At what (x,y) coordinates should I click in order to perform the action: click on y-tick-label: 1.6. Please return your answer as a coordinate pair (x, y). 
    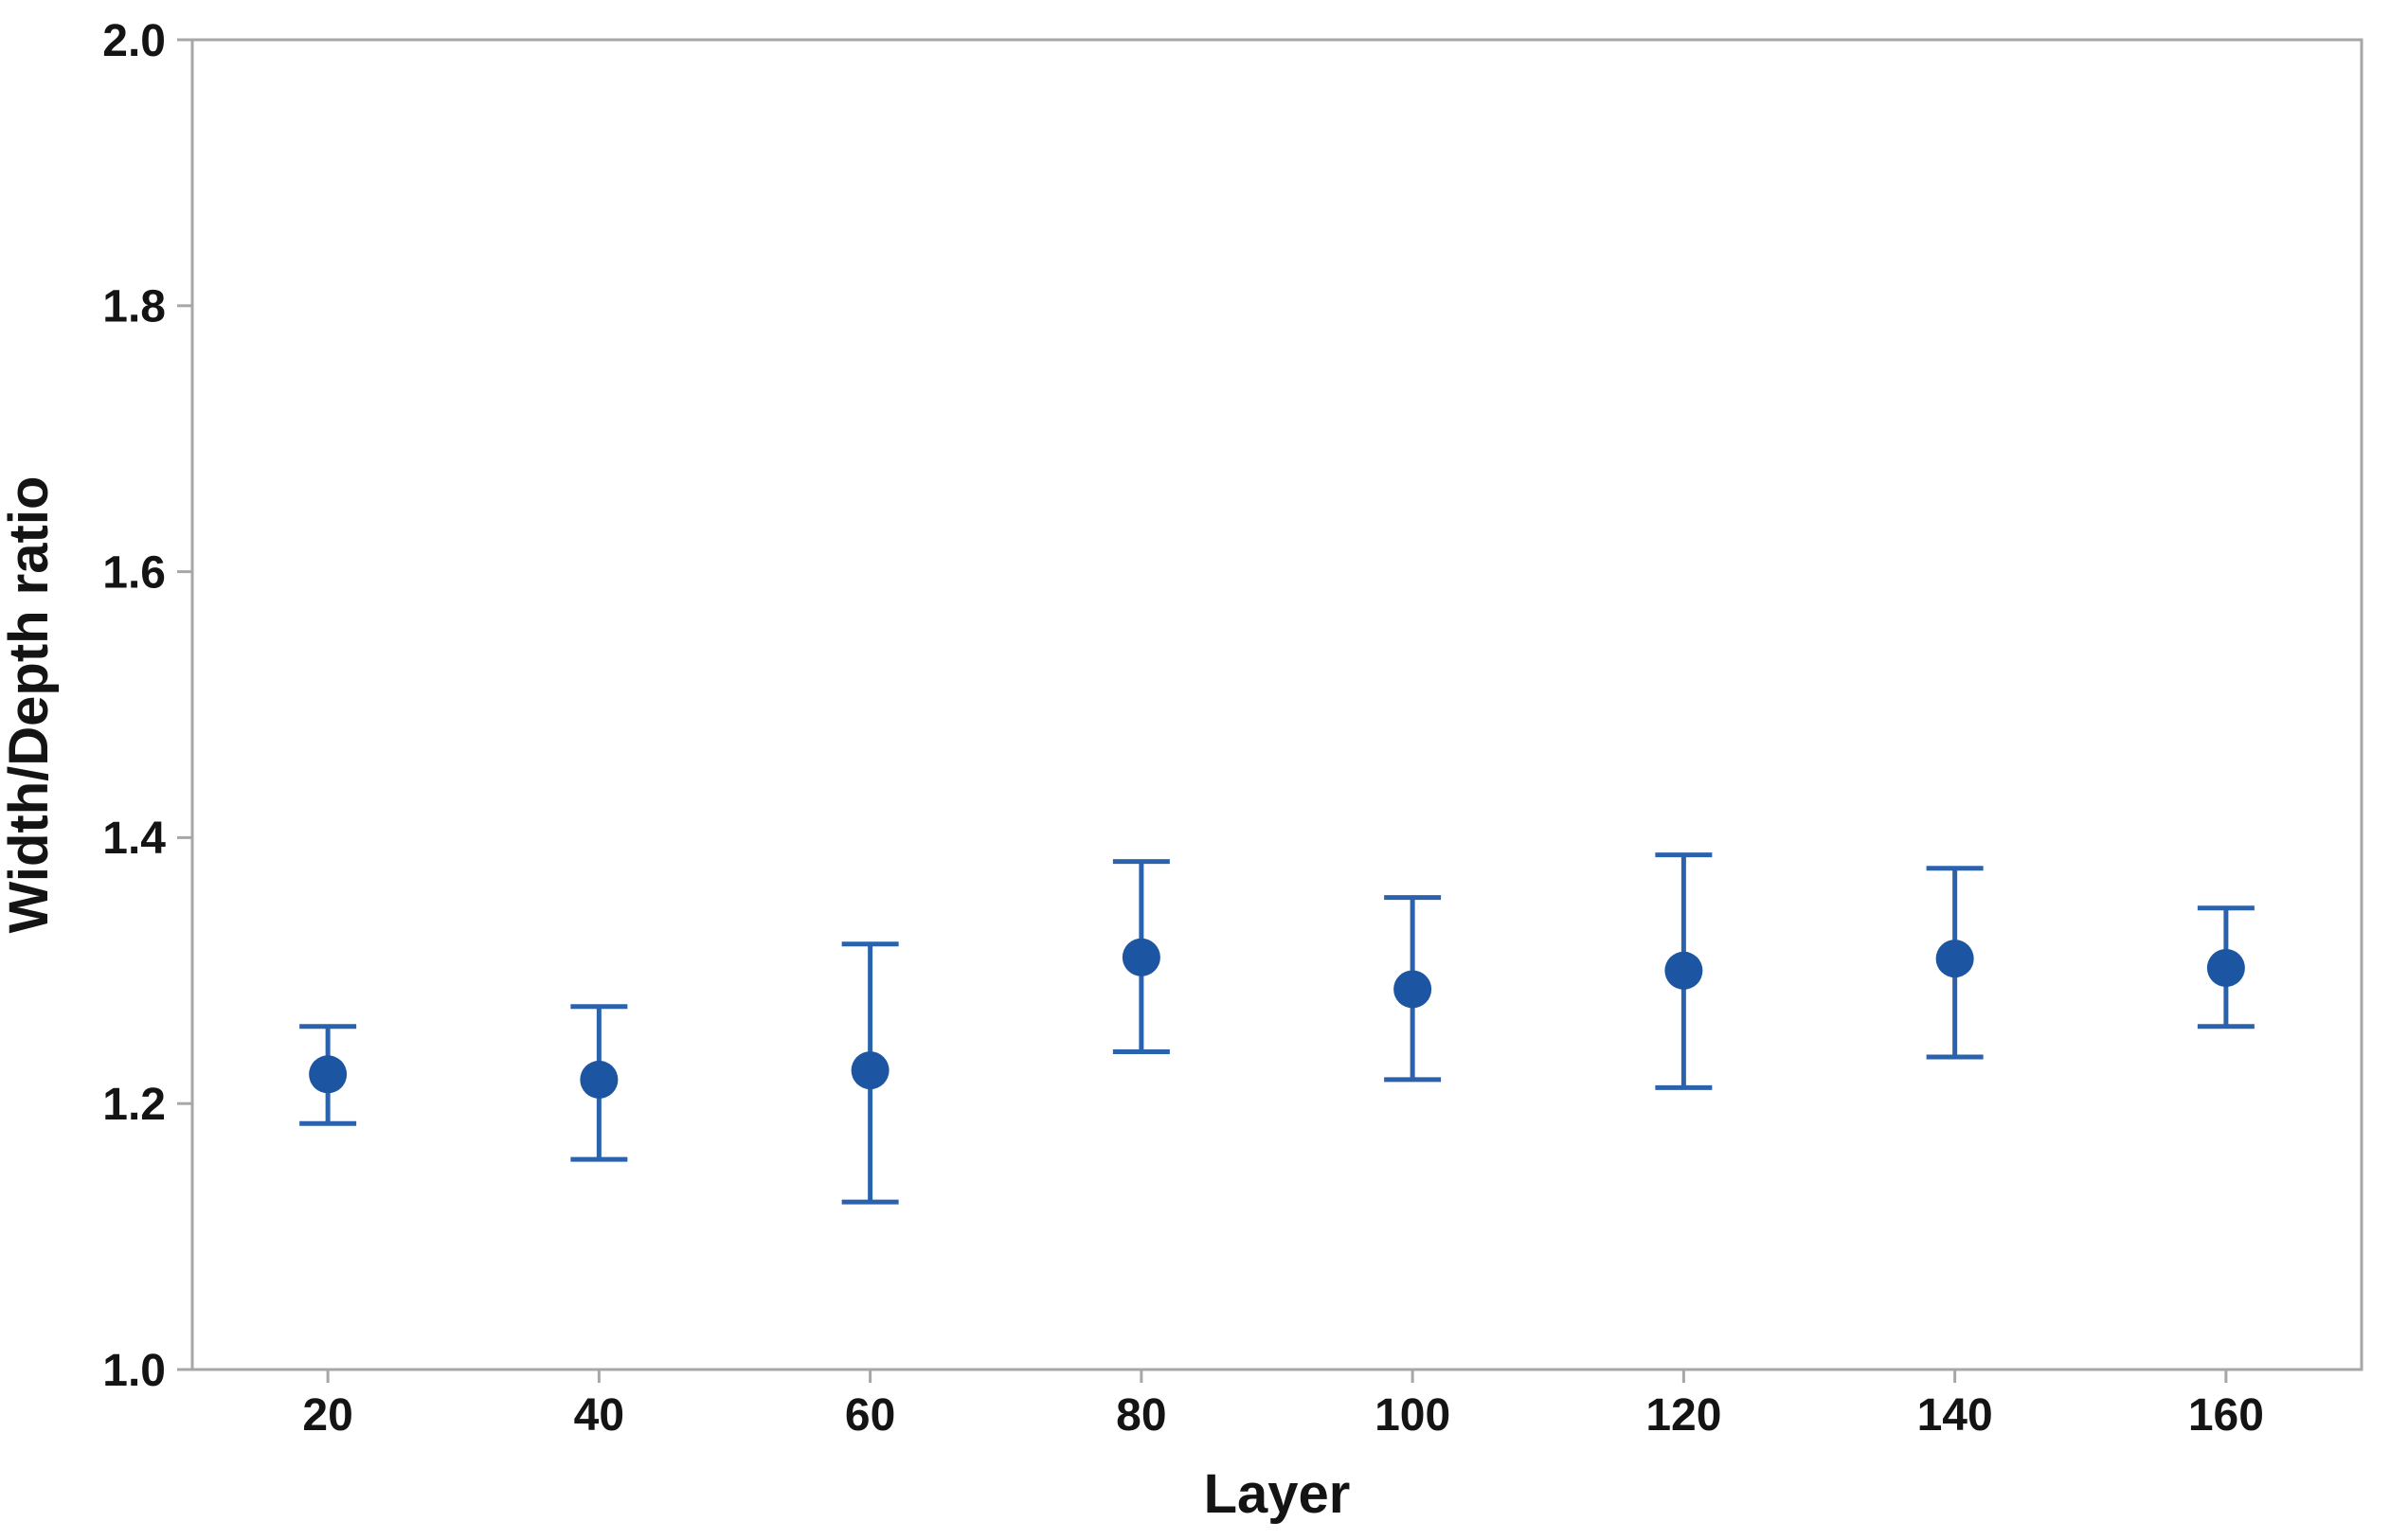
    Looking at the image, I should click on (134, 572).